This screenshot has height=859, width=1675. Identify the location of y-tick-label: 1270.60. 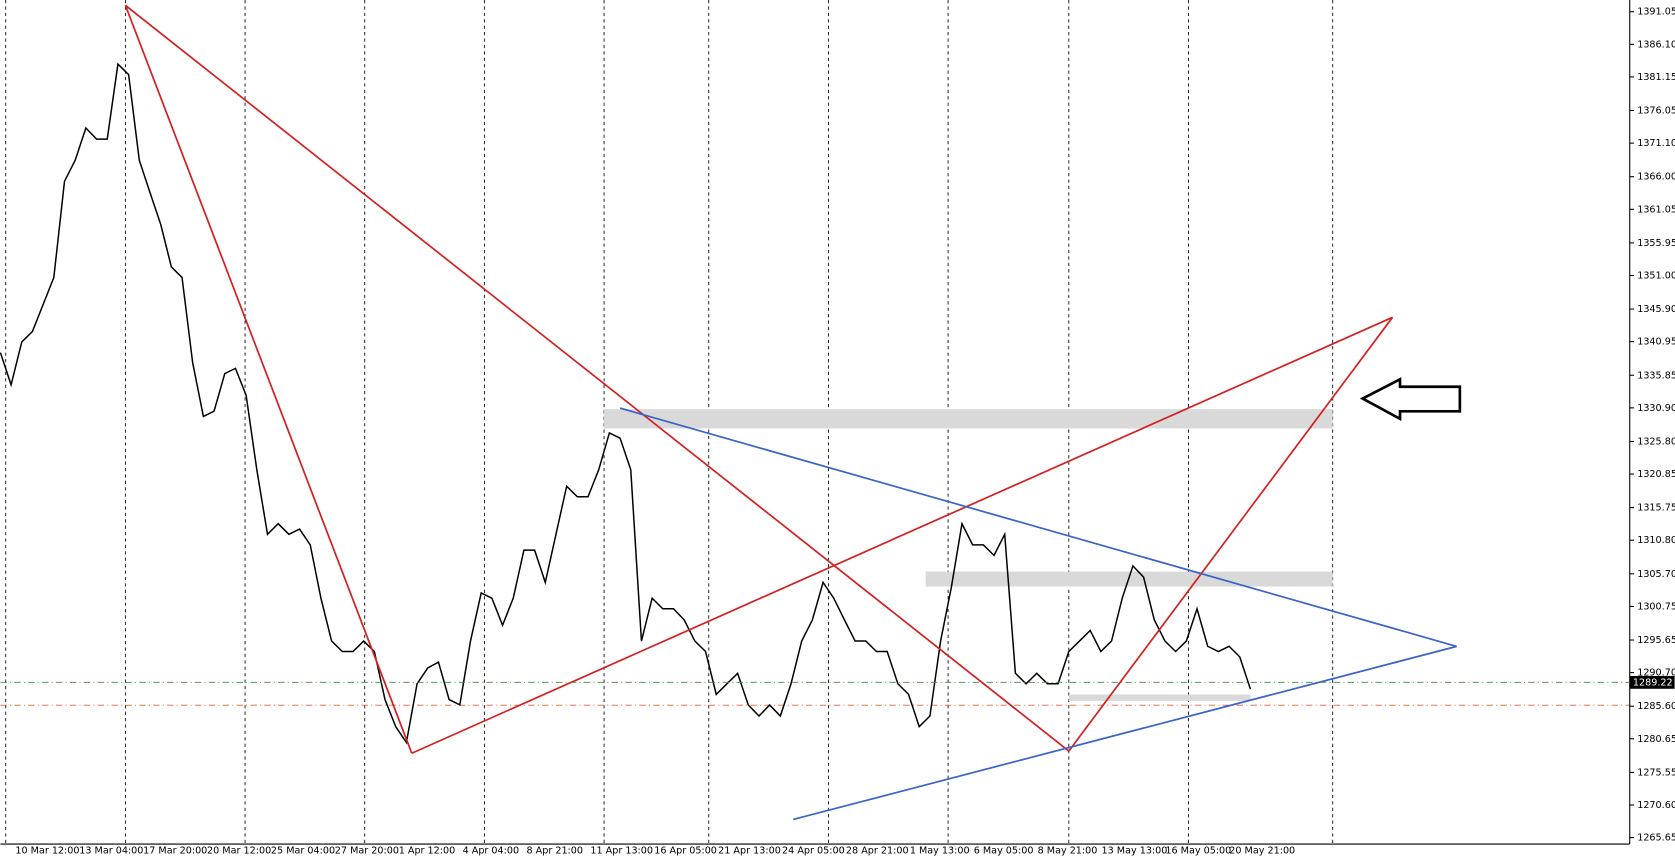
(1656, 805).